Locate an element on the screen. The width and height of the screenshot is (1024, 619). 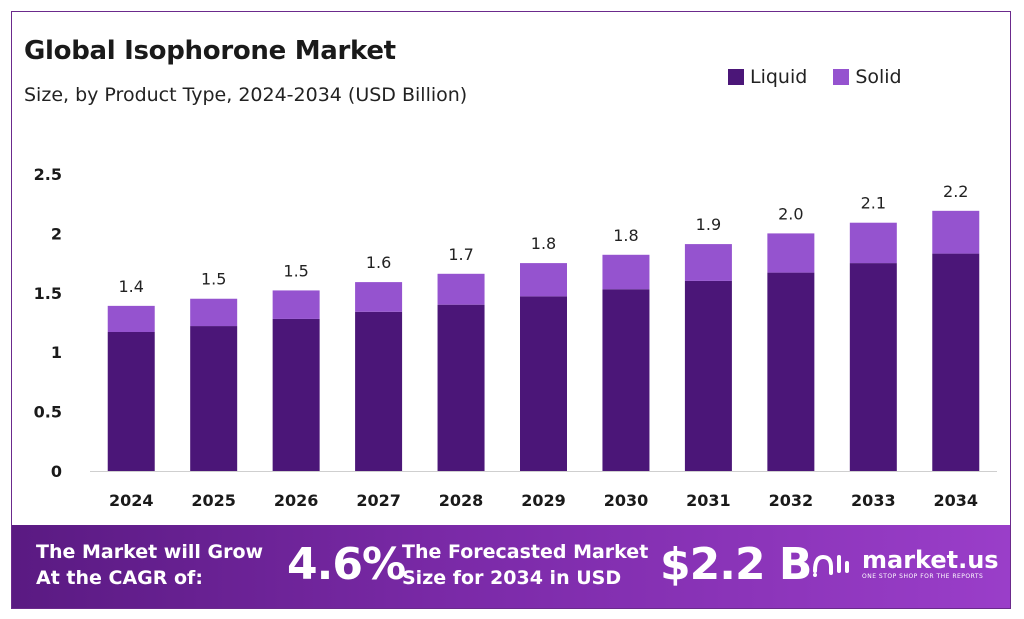
legend: Liquid Solid is located at coordinates (815, 77).